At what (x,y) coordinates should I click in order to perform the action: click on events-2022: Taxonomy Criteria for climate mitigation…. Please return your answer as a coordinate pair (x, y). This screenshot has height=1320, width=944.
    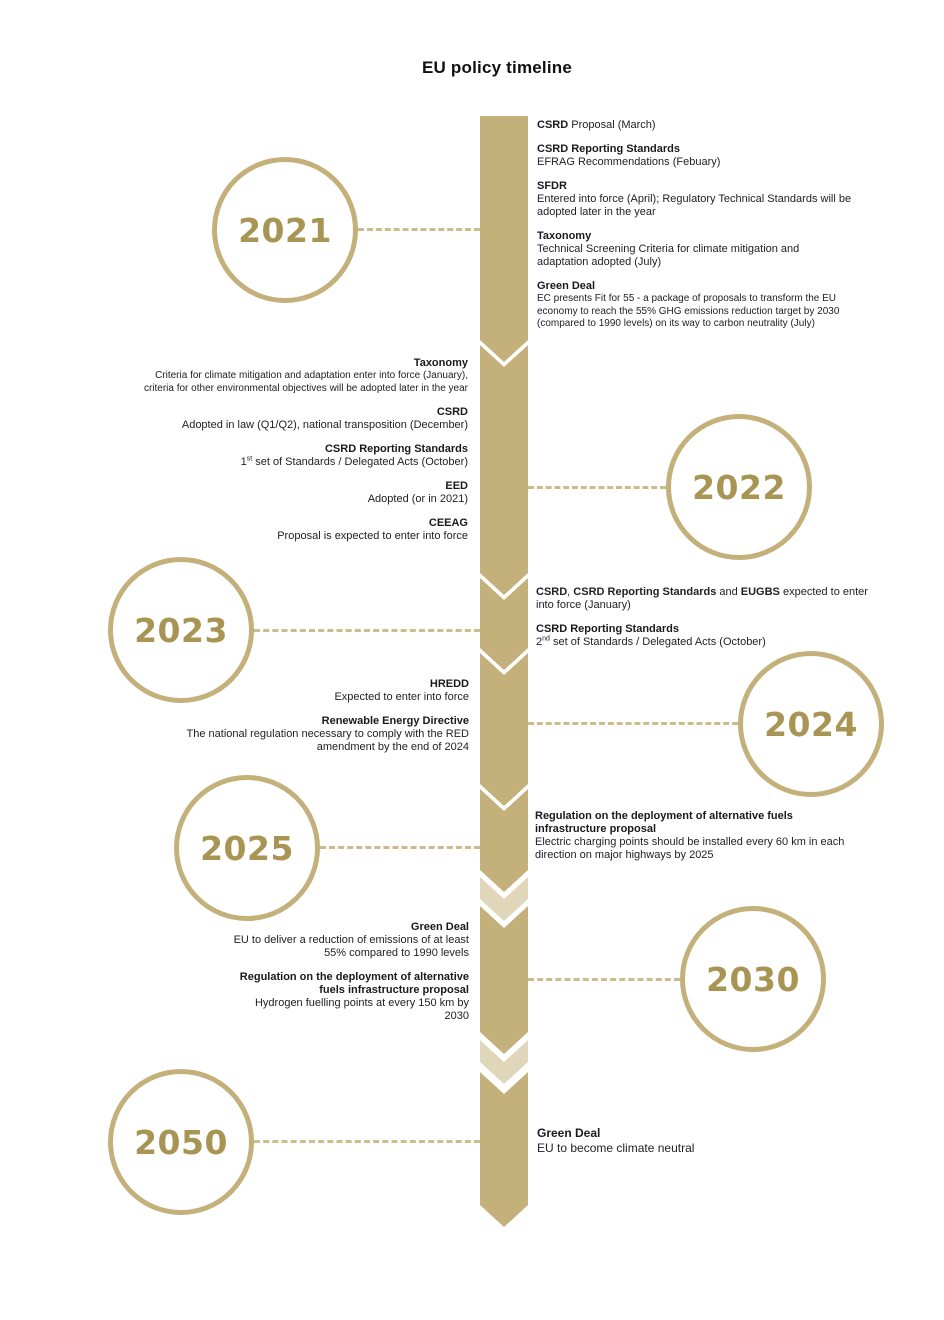
    Looking at the image, I should click on (300, 455).